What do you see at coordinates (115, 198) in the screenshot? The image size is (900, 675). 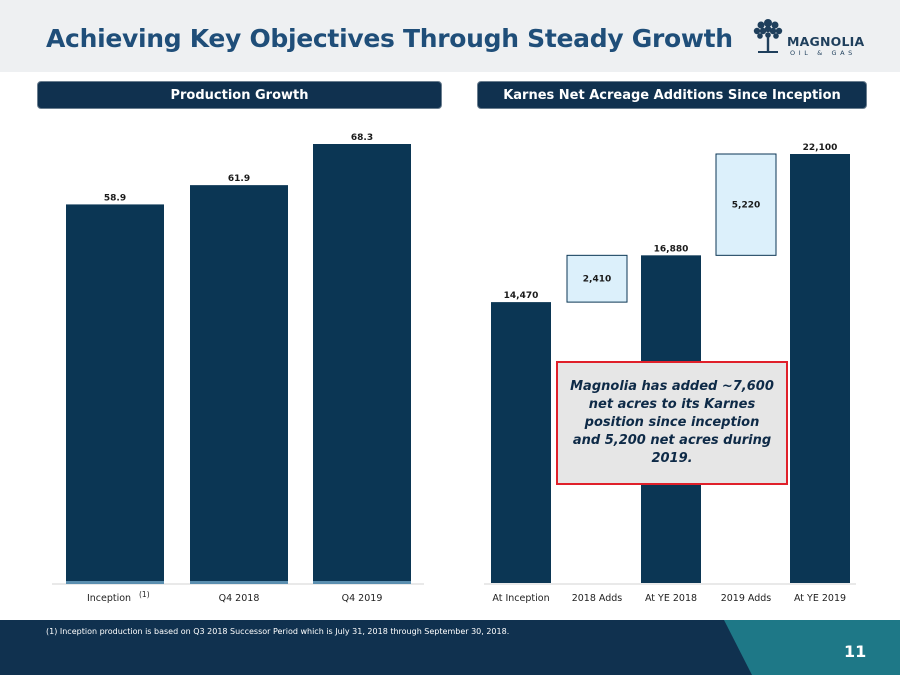 I see `production-value-label: 58.9` at bounding box center [115, 198].